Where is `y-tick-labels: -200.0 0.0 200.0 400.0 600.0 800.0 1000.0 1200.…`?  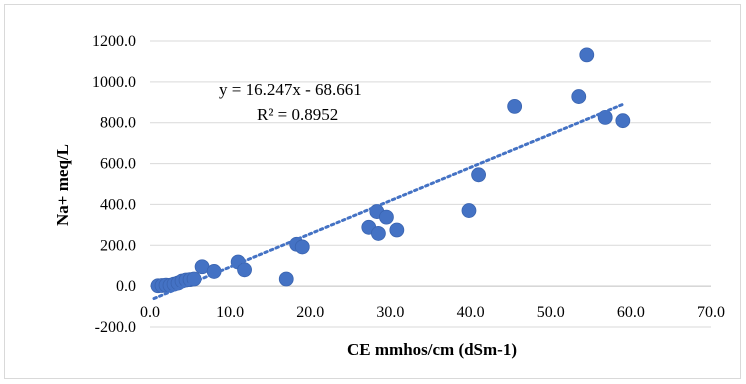
y-tick-labels: -200.0 0.0 200.0 400.0 600.0 800.0 1000.0 1200.… is located at coordinates (114, 184).